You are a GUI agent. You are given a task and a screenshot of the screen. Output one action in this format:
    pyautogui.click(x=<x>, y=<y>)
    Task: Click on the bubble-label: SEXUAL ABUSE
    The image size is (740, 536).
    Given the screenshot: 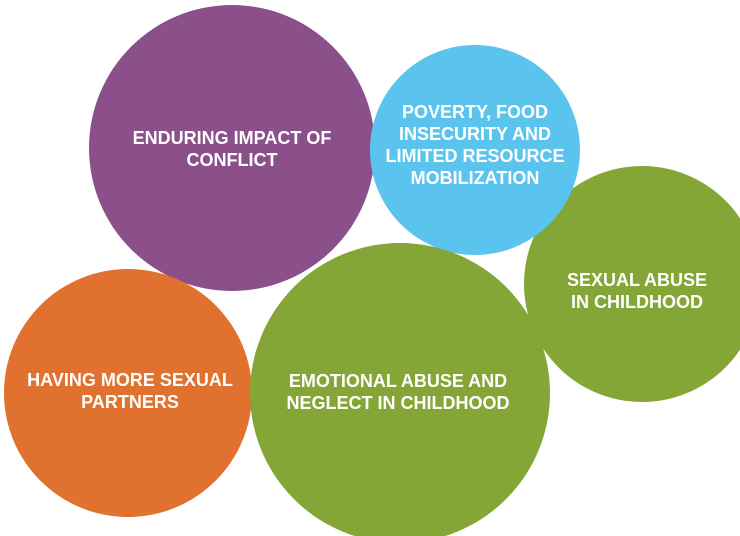 What is the action you would take?
    pyautogui.click(x=637, y=280)
    